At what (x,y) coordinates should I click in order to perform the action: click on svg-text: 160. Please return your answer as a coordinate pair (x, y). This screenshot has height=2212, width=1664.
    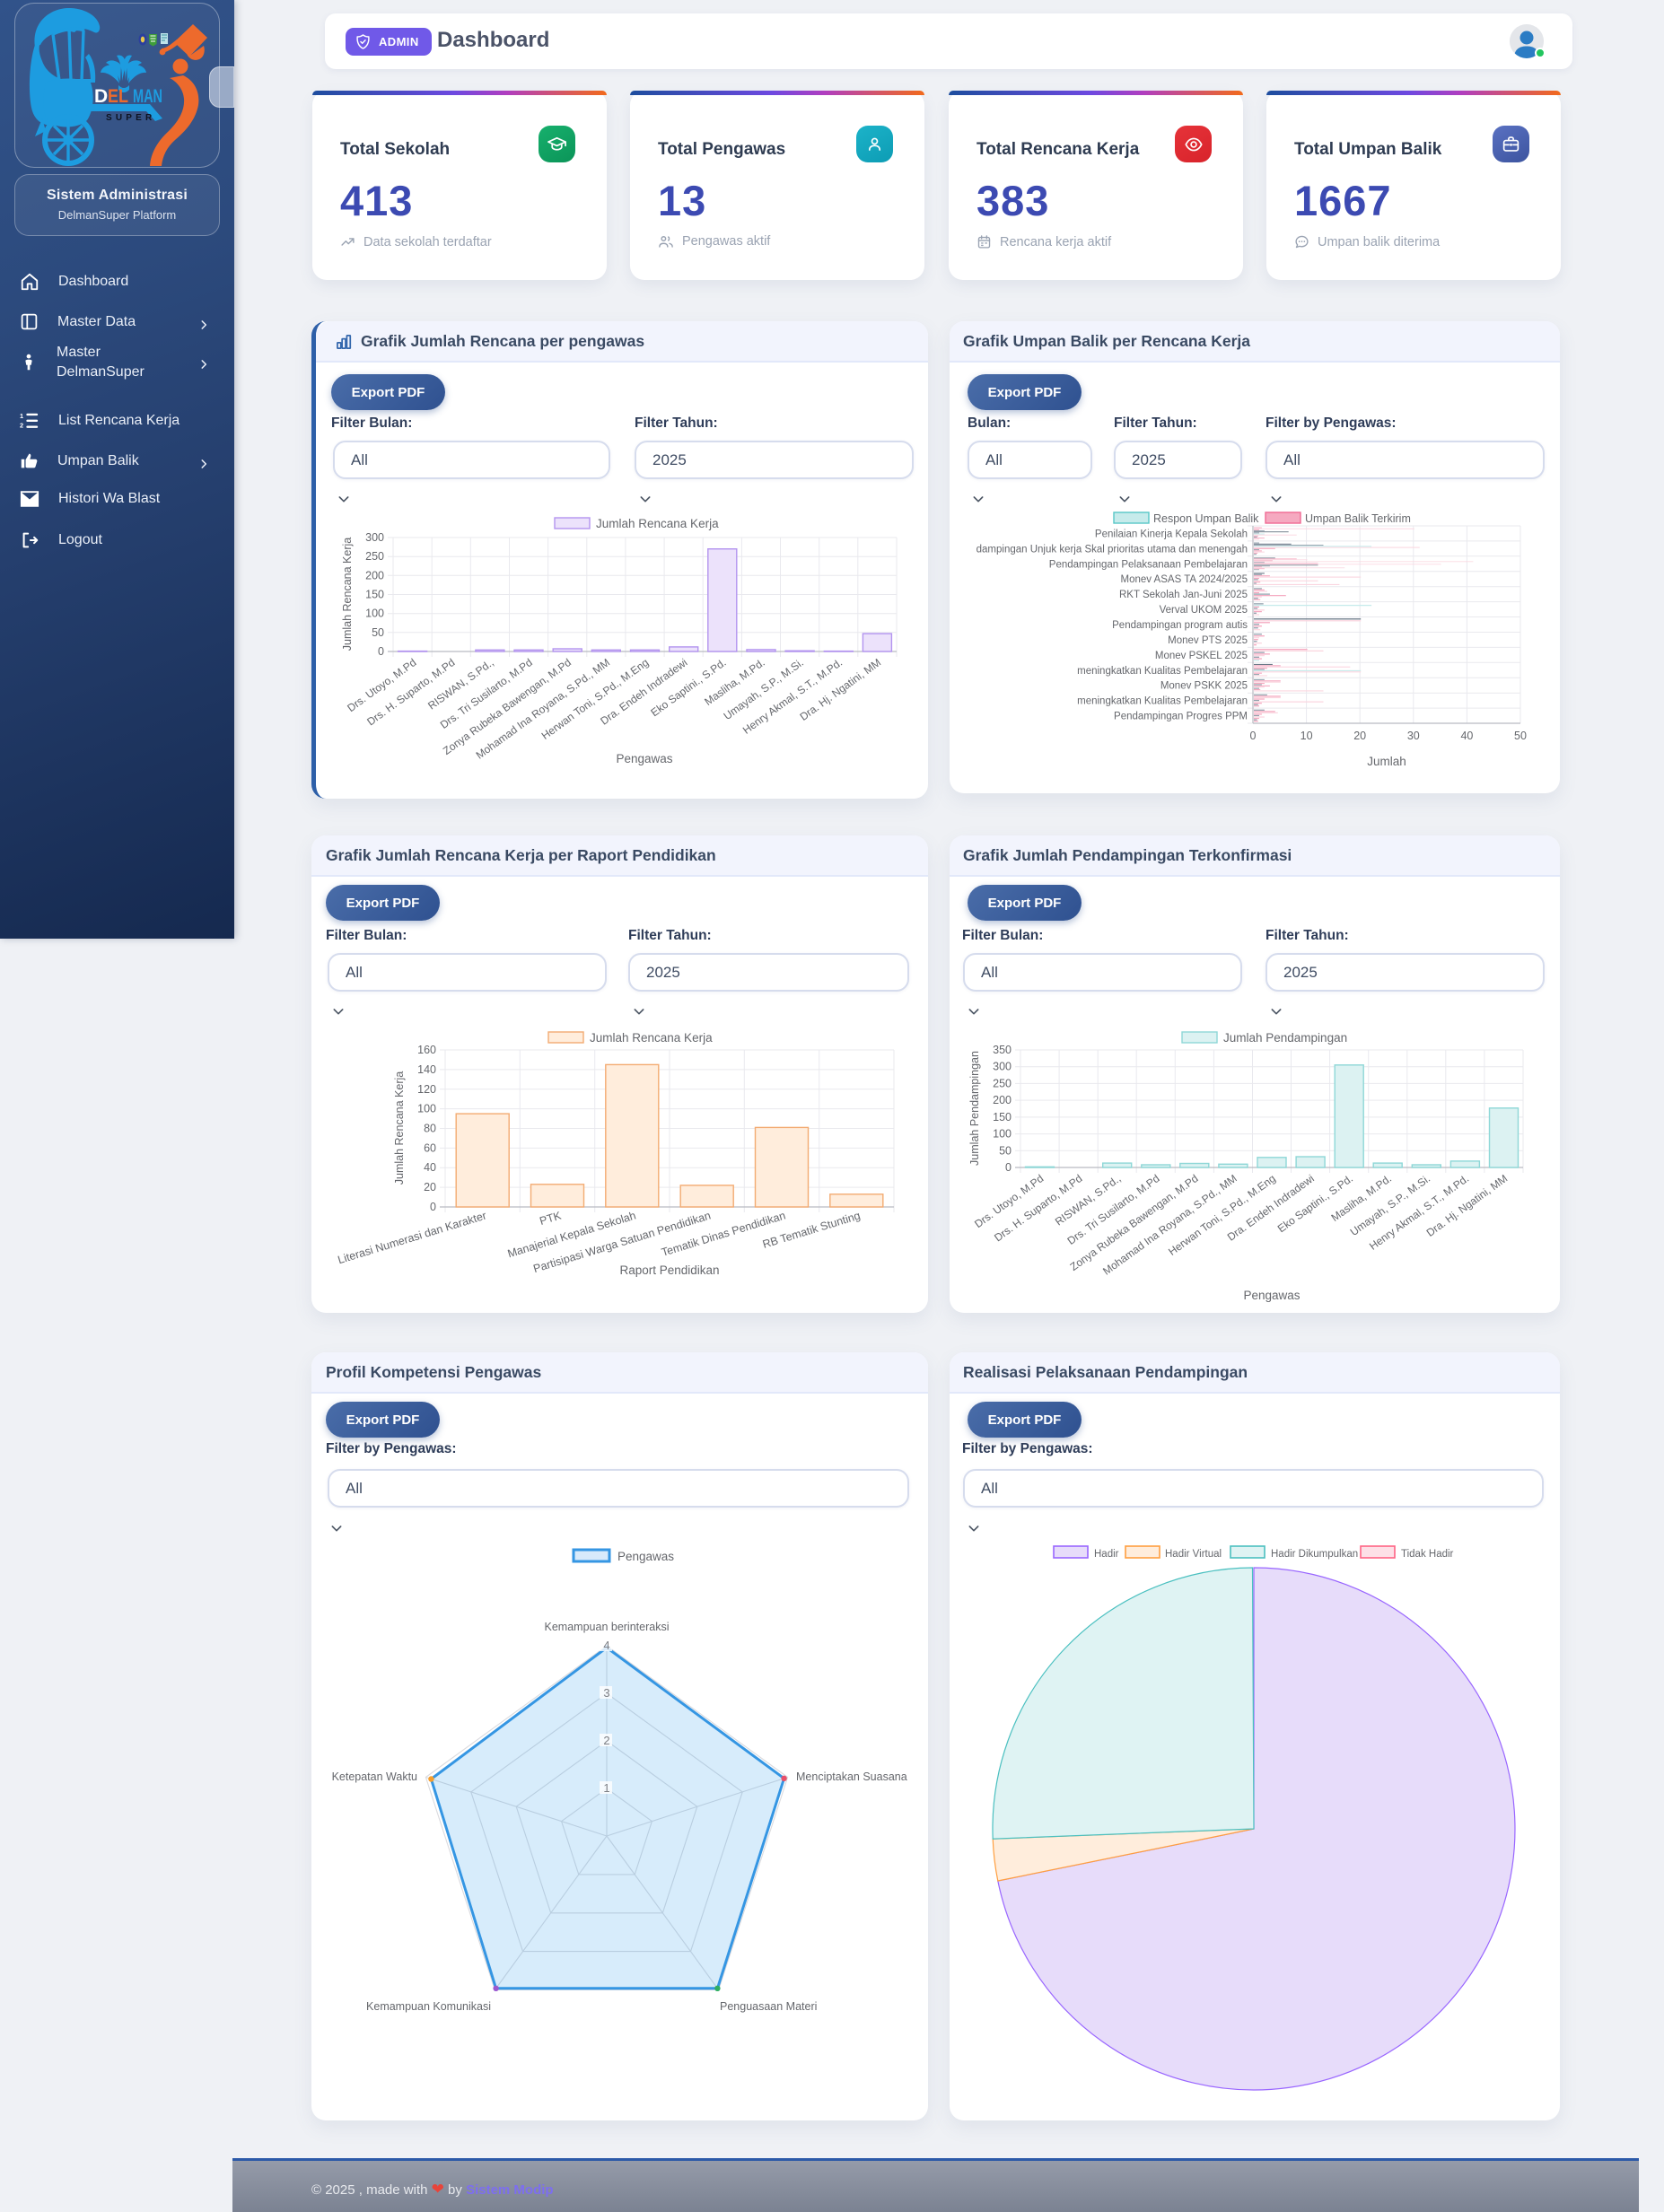
    Looking at the image, I should click on (426, 1050).